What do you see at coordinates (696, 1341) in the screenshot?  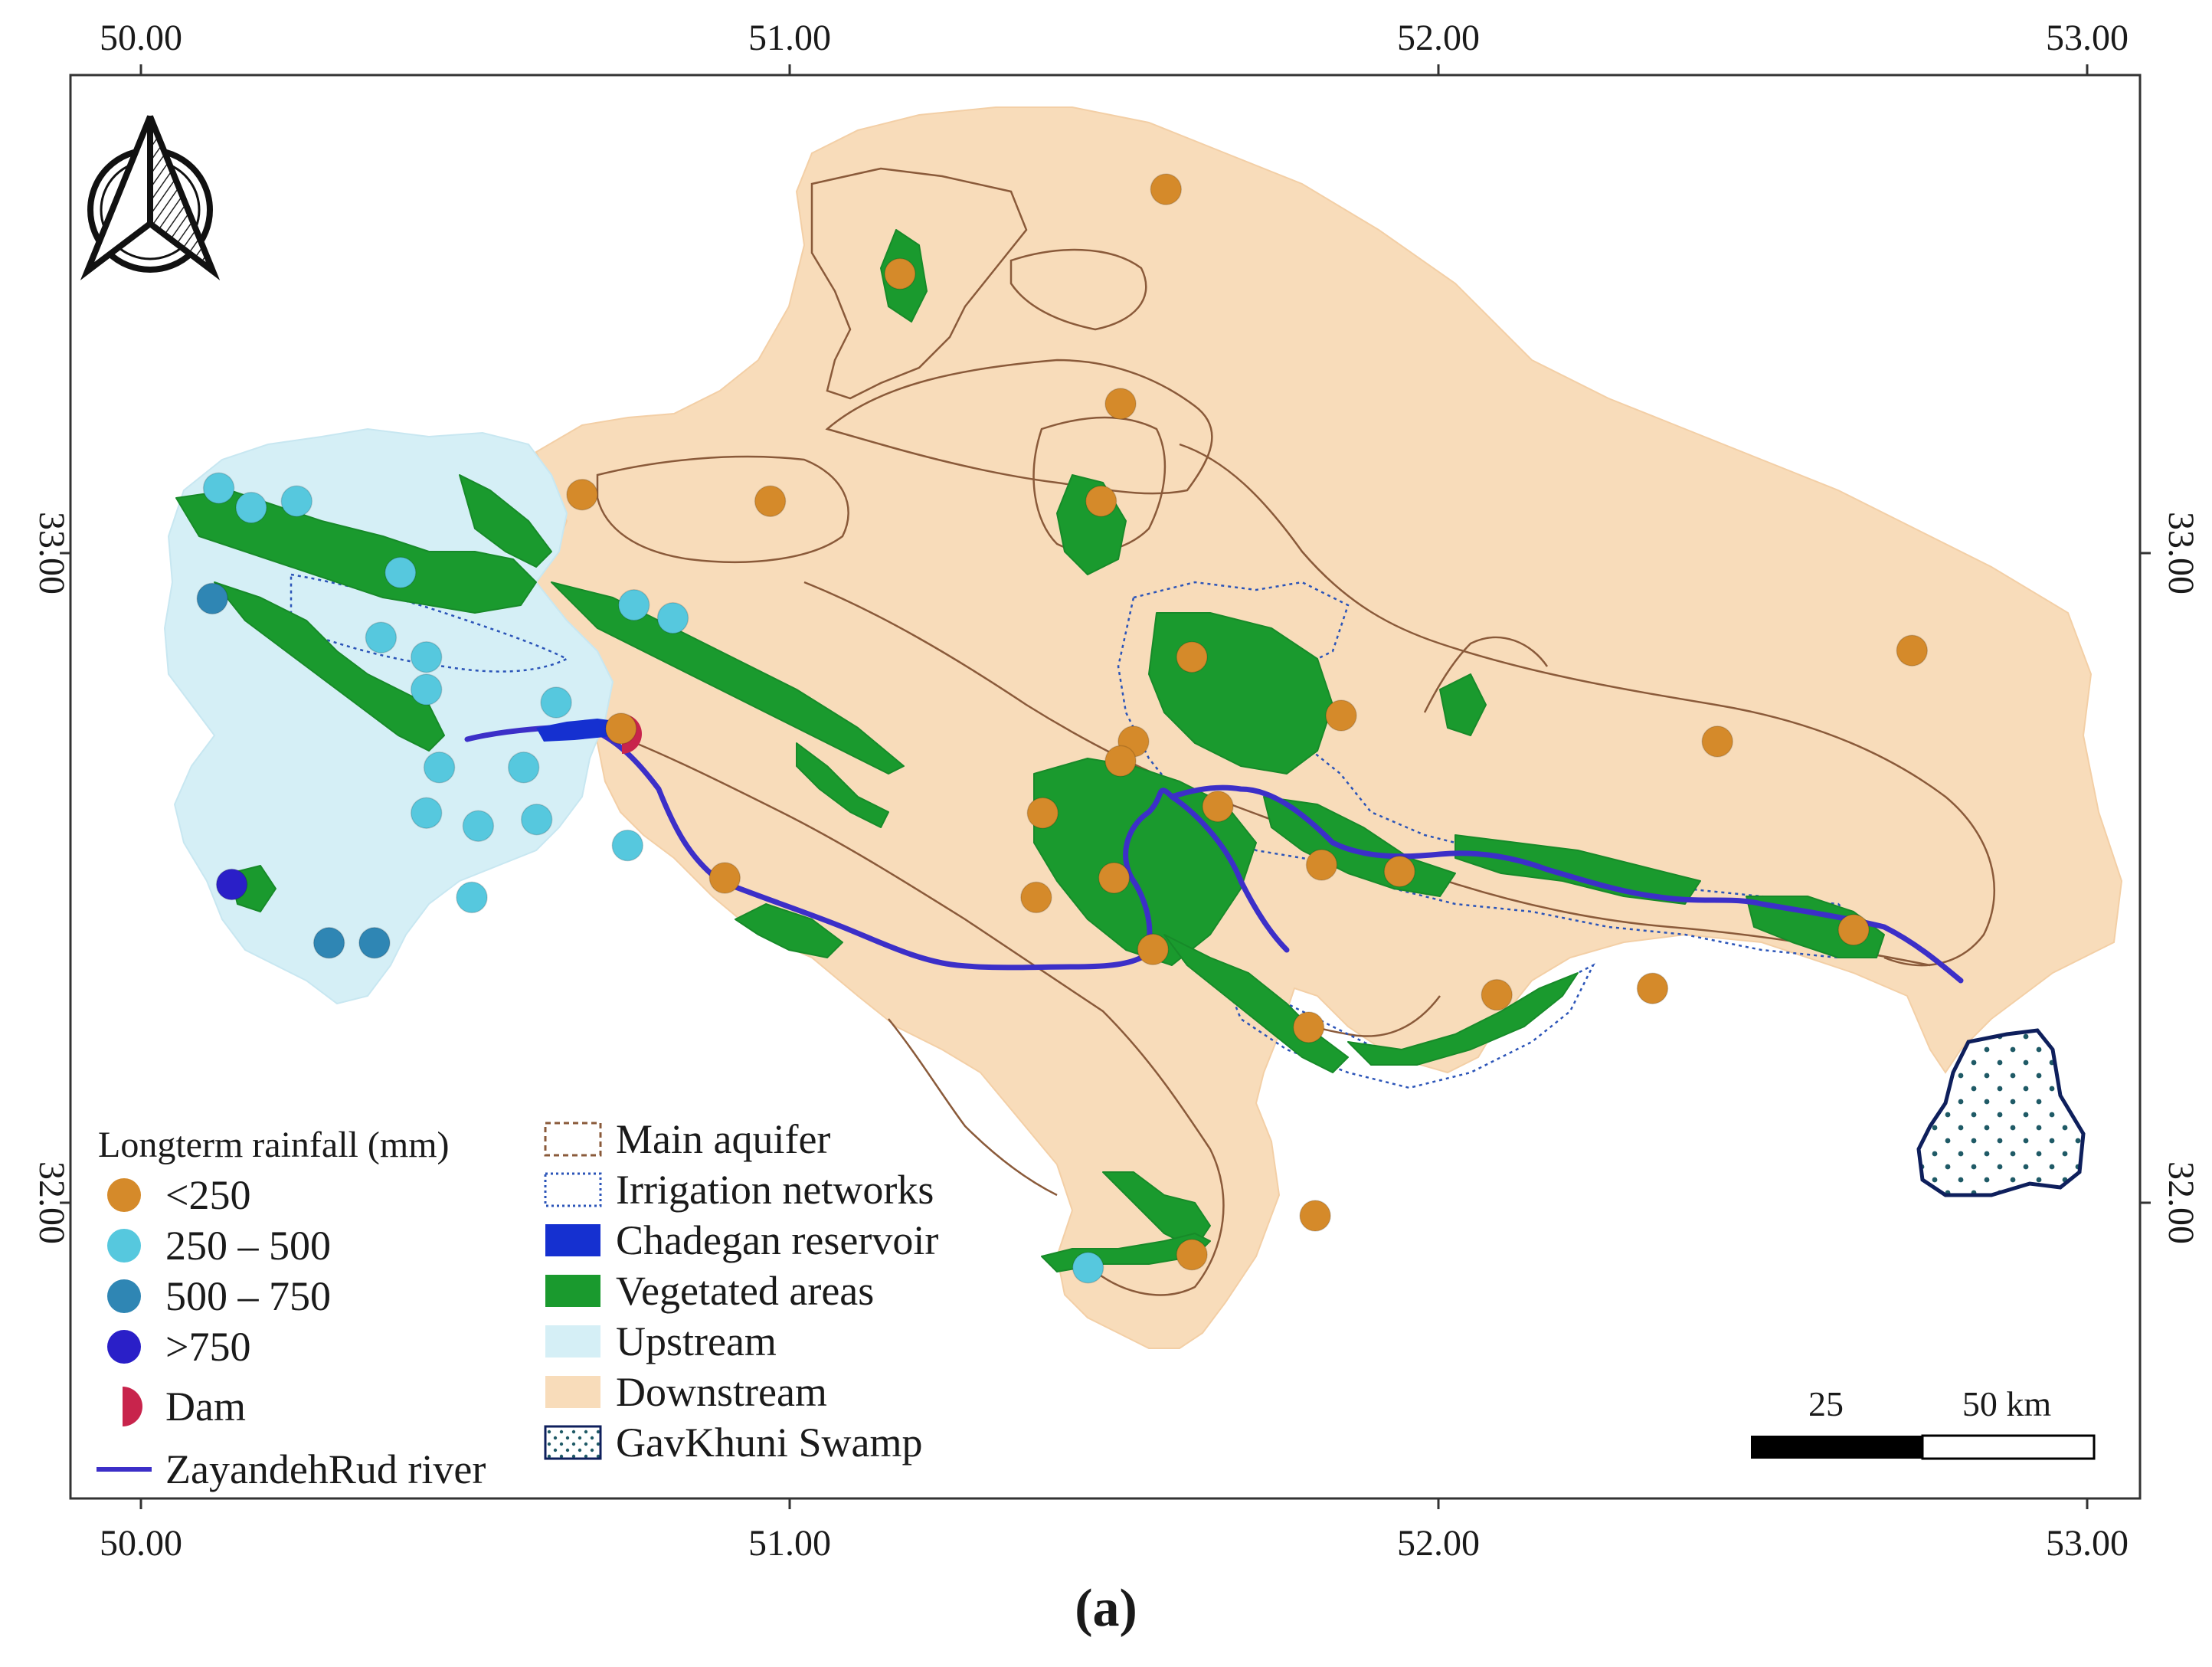 I see `legend-label: Upstream` at bounding box center [696, 1341].